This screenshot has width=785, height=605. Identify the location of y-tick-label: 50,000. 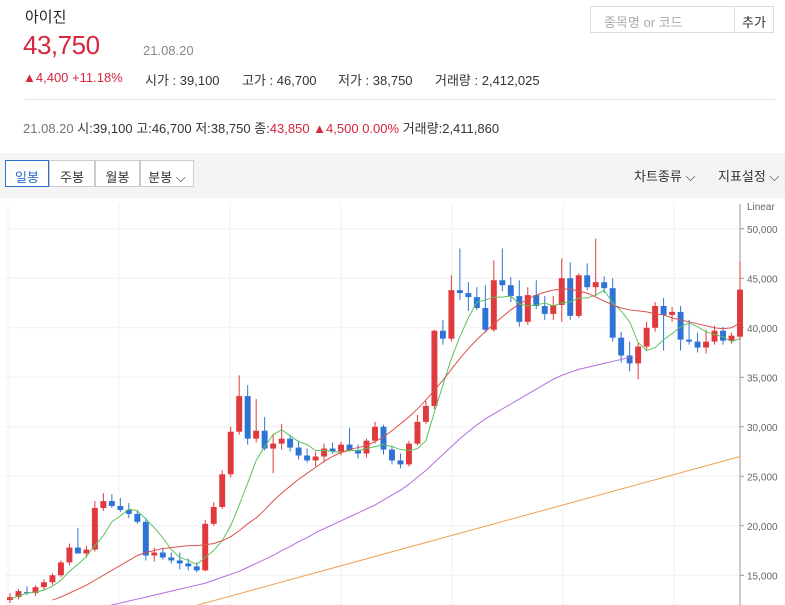
(762, 230).